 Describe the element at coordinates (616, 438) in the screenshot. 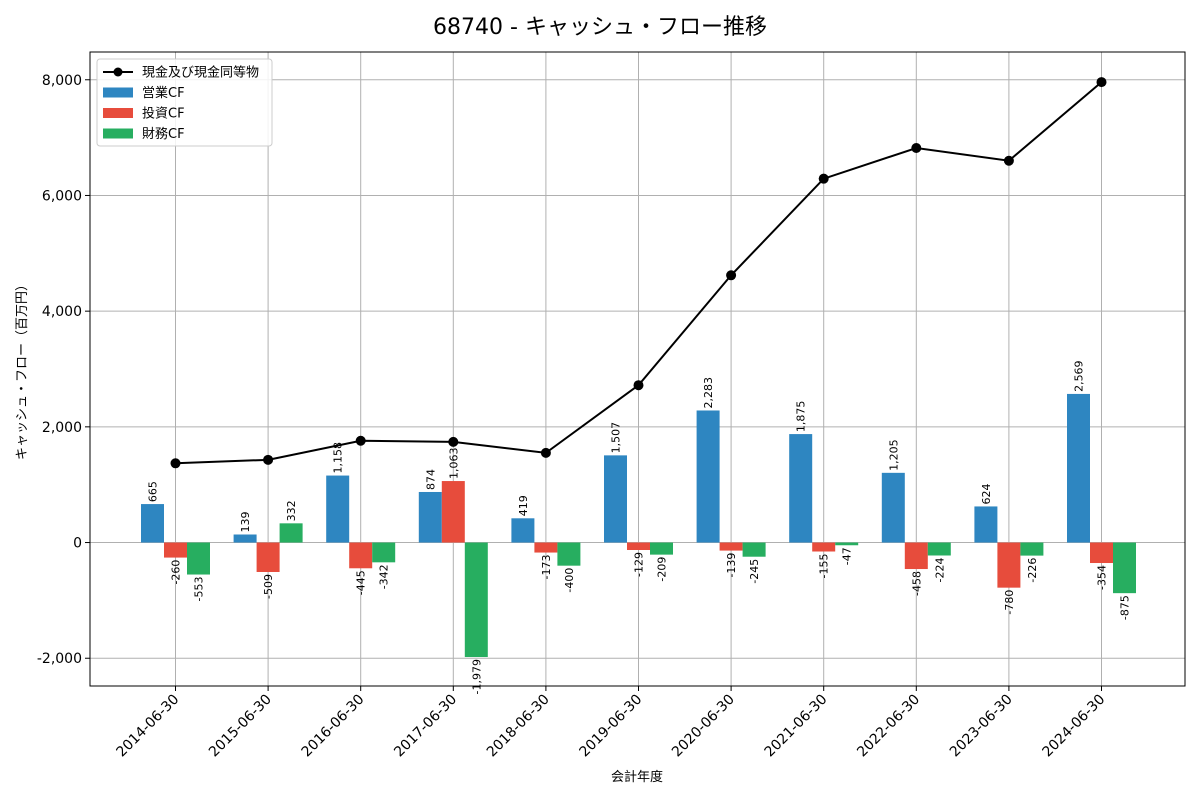

I see `bar-value-label: 1,507` at that location.